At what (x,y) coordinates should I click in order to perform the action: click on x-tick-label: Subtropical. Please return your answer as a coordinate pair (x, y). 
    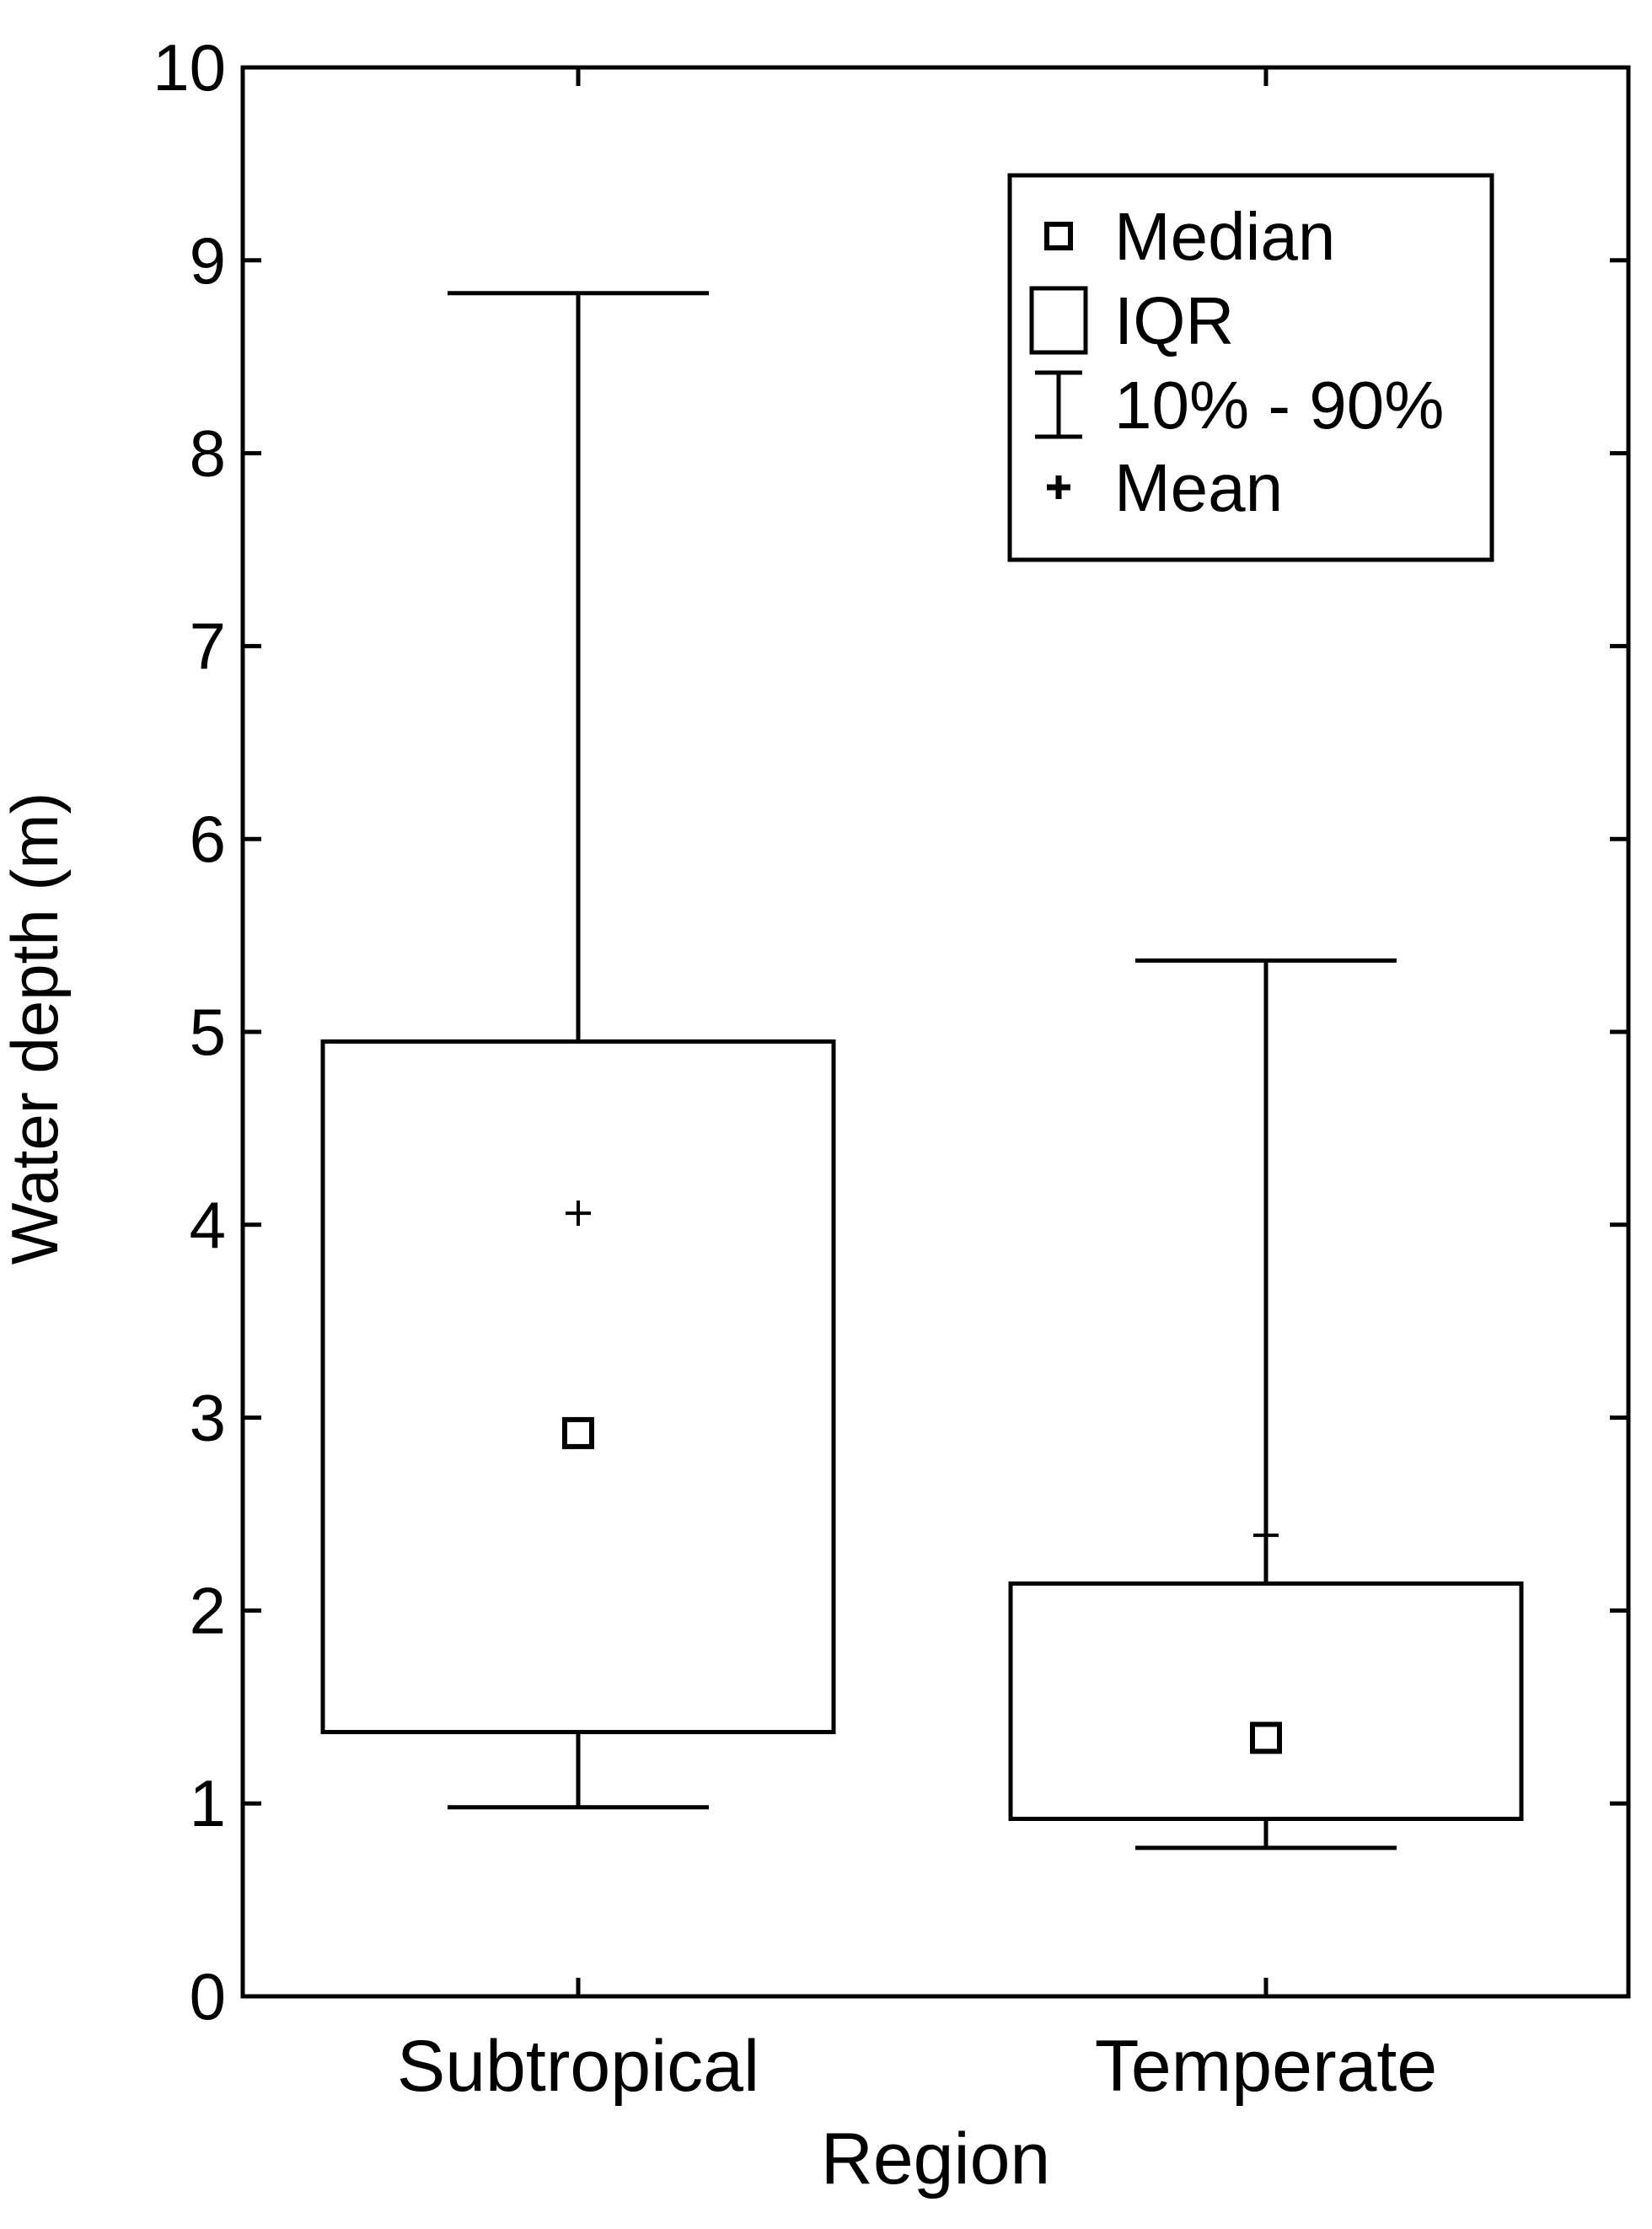
    Looking at the image, I should click on (578, 2066).